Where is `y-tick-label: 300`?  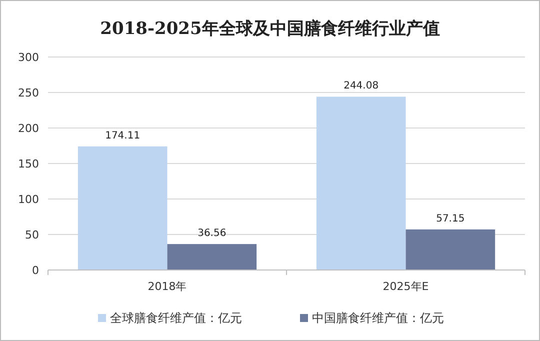 y-tick-label: 300 is located at coordinates (28, 57).